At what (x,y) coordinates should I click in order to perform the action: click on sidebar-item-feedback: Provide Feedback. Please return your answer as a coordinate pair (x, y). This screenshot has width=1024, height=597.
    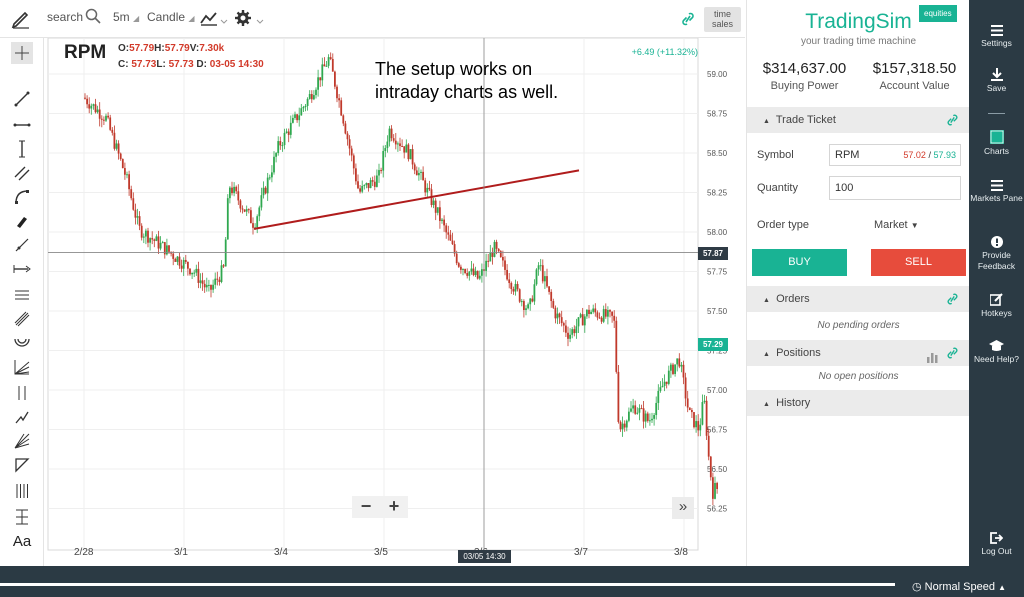
    Looking at the image, I should click on (996, 254).